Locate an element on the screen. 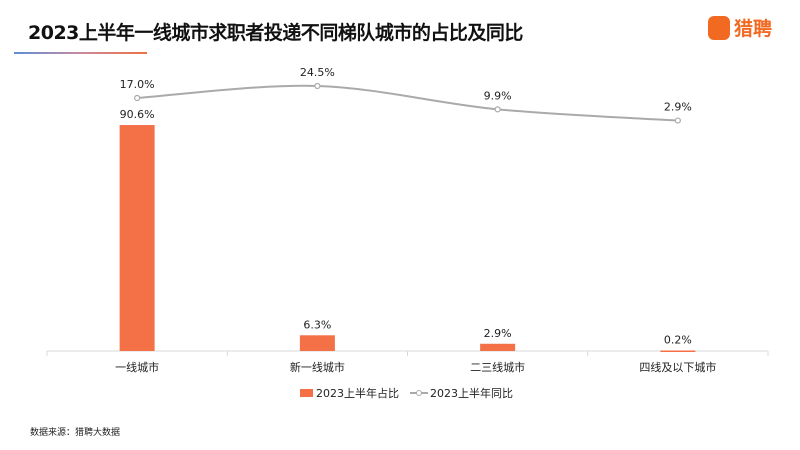 Image resolution: width=800 pixels, height=450 pixels. x-tick-label: 二三线城市 is located at coordinates (497, 367).